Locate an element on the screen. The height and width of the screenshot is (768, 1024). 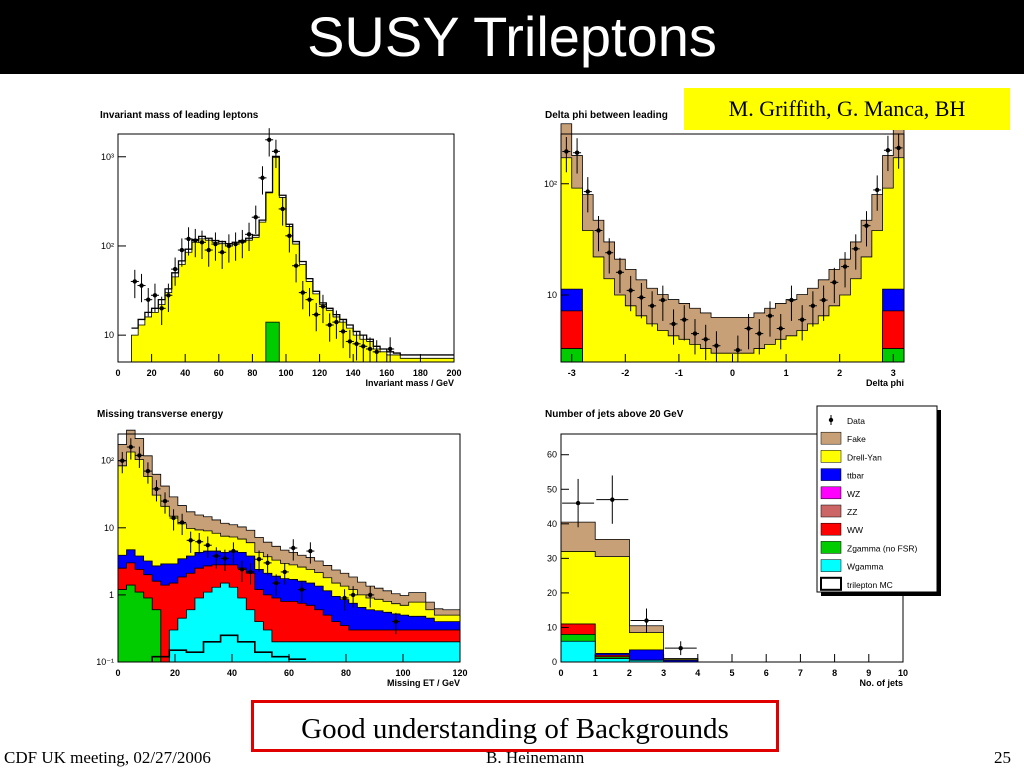
legend-swatch-drell-yan is located at coordinates (831, 456).